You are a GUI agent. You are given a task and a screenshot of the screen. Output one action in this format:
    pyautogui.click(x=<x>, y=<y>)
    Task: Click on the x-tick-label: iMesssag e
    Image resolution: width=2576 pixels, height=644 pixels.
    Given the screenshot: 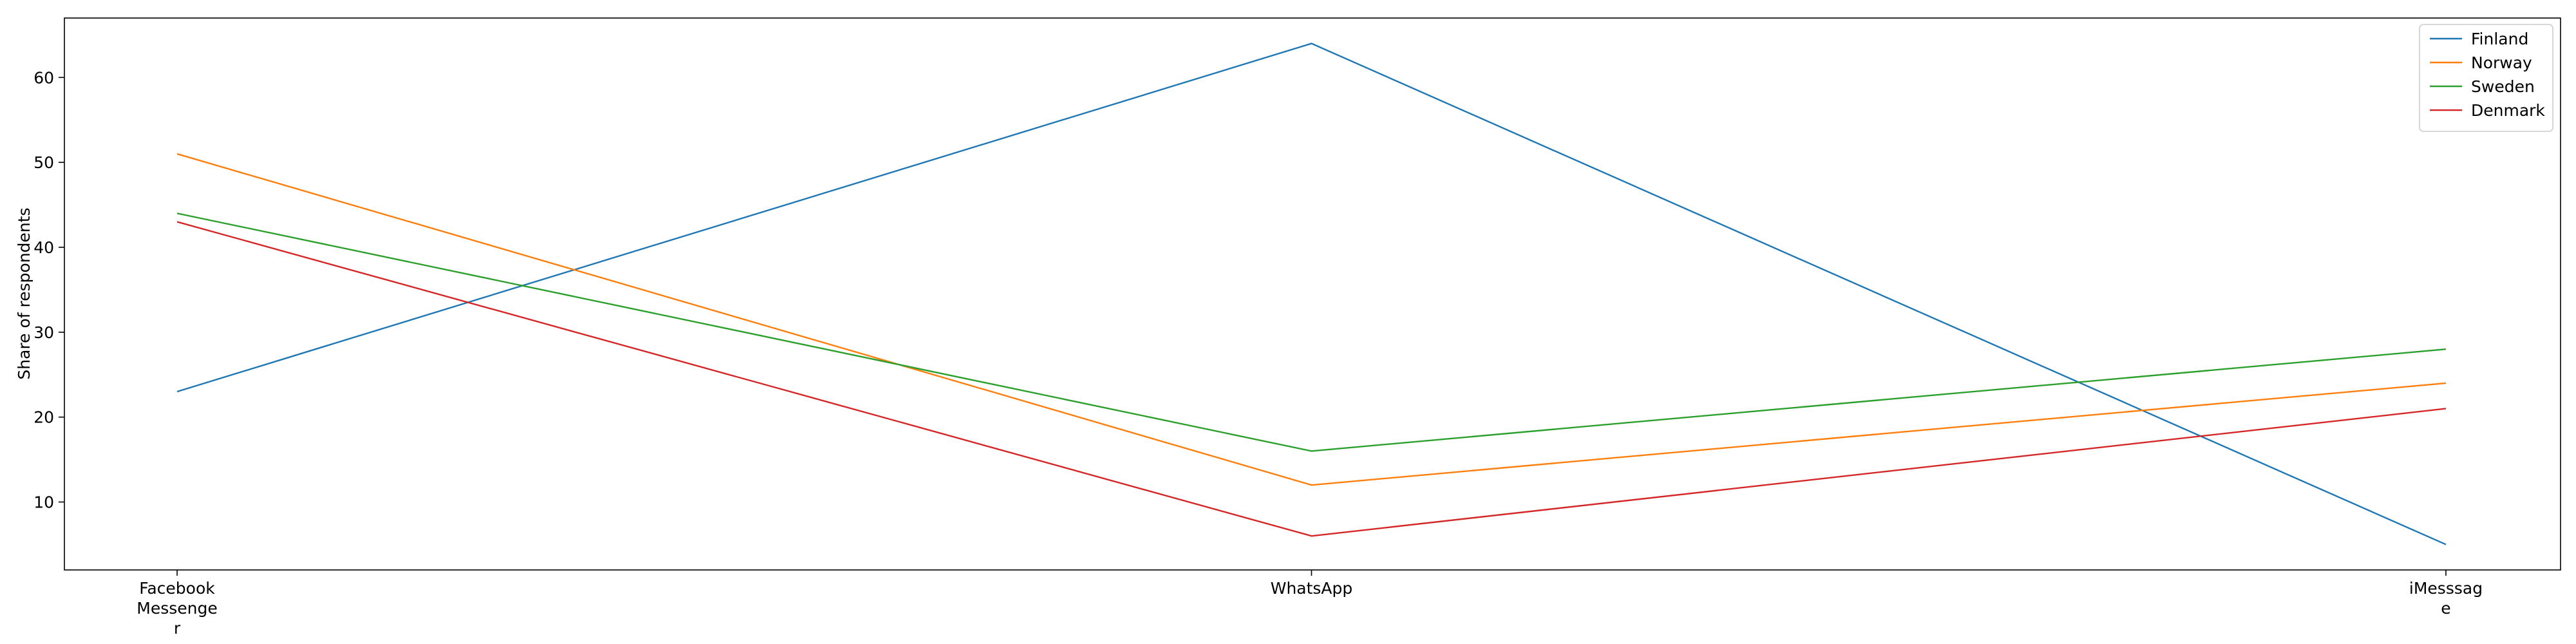 What is the action you would take?
    pyautogui.click(x=2446, y=598)
    